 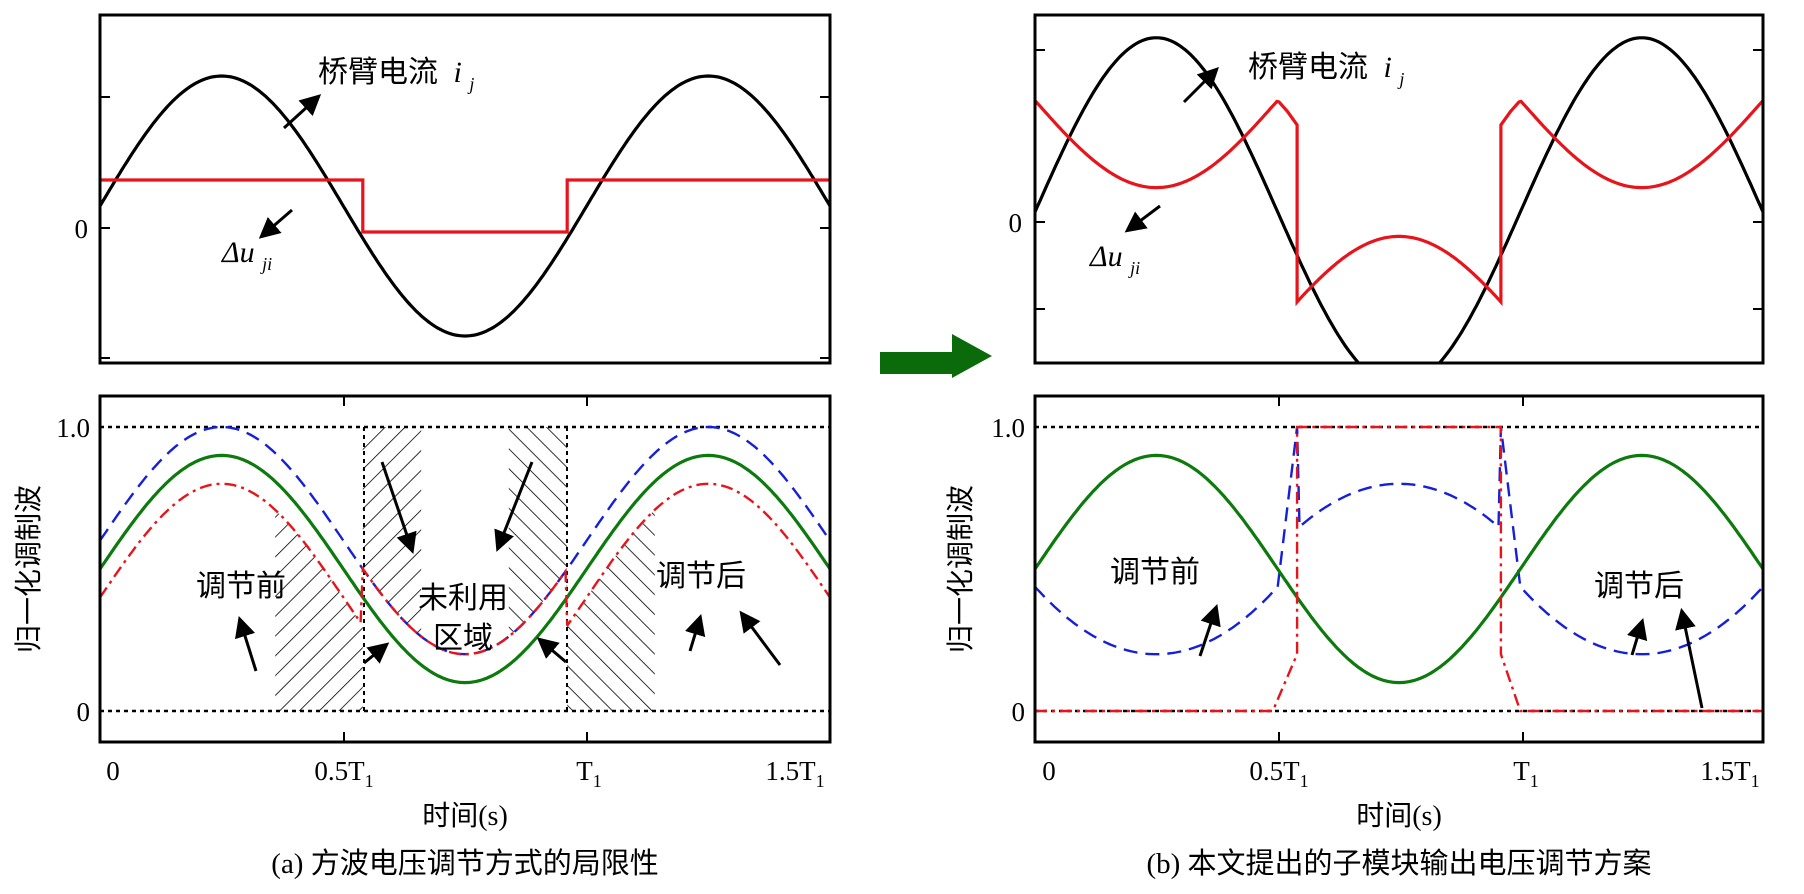 I want to click on b-top-current-arrow, so click(x=1200, y=85).